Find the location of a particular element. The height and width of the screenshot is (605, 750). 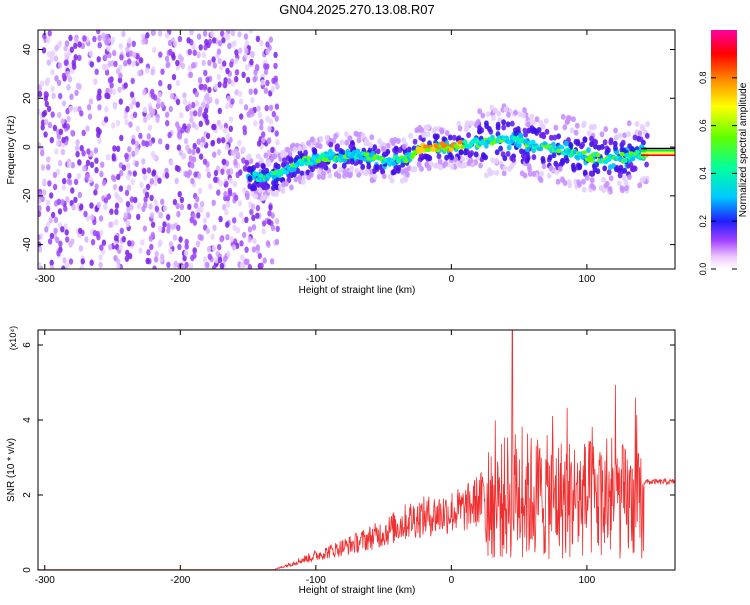

x-tick-label: 100 is located at coordinates (587, 279).